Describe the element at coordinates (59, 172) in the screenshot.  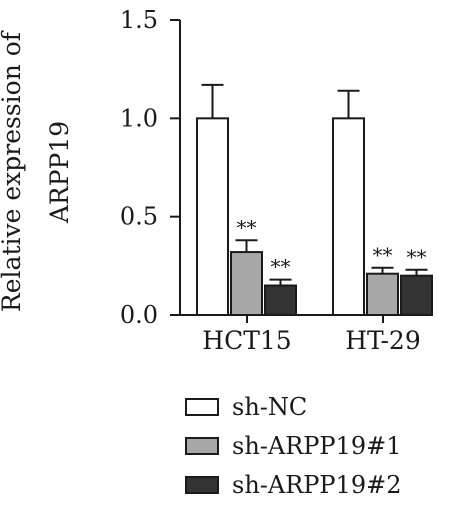
I see `y-axis-title-line-2: ARPP19` at that location.